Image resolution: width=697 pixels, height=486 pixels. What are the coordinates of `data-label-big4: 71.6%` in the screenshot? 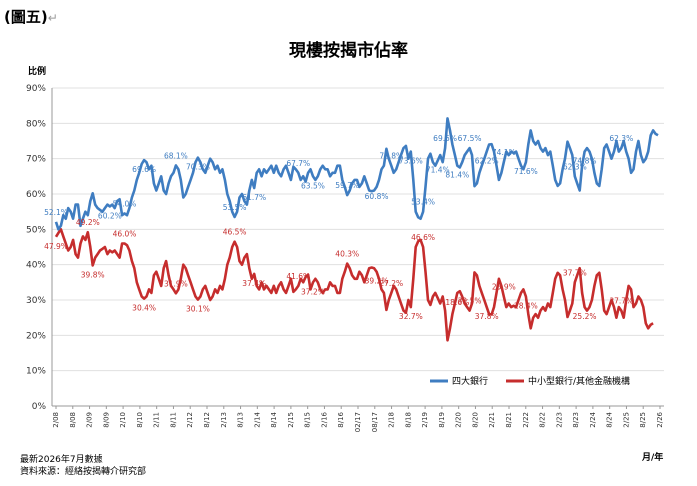 It's located at (526, 171).